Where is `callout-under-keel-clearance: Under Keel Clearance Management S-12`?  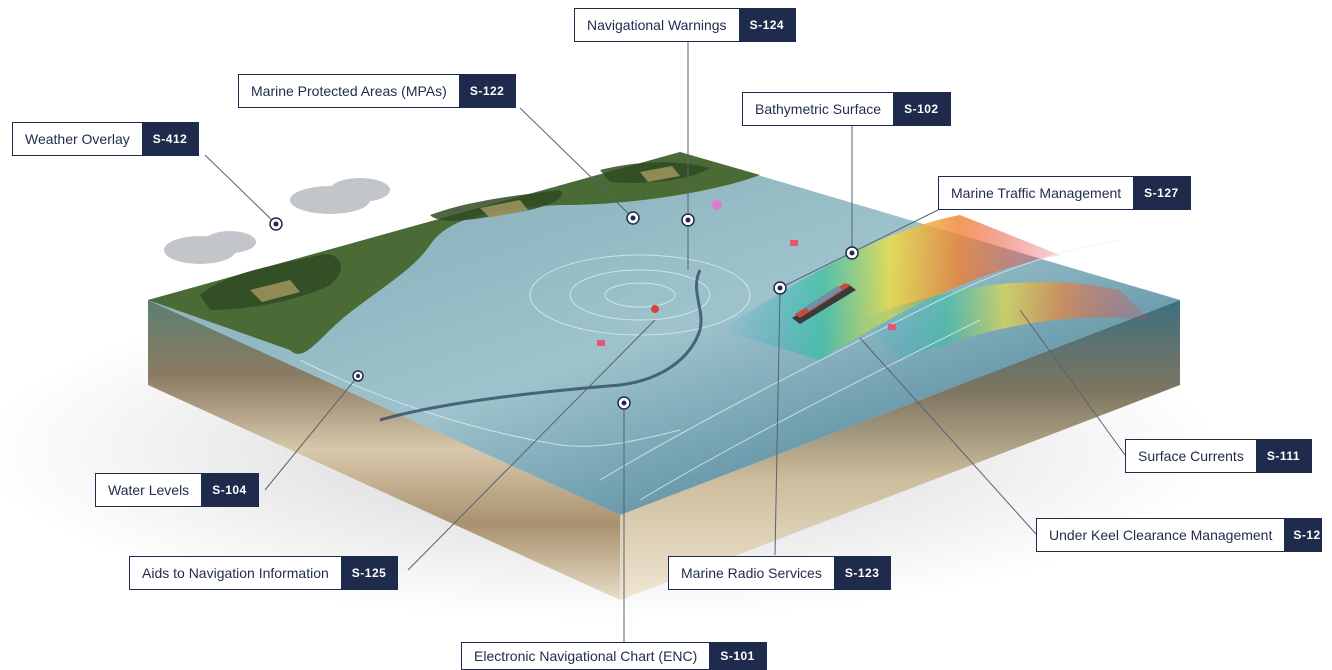
callout-under-keel-clearance: Under Keel Clearance Management S-12 is located at coordinates (1179, 535).